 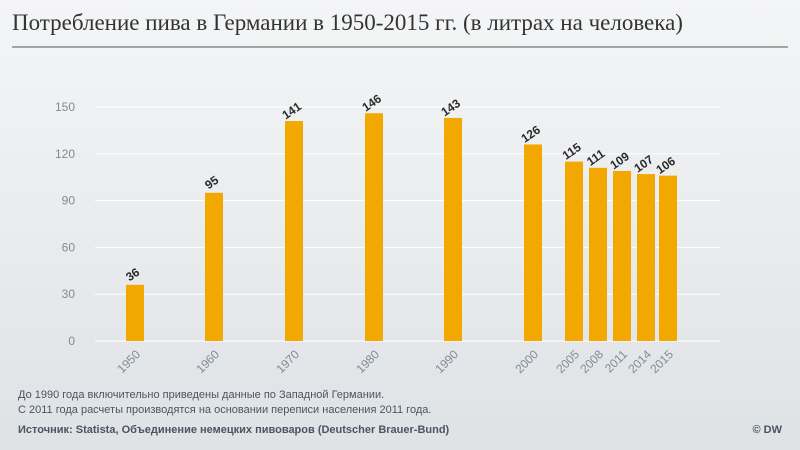 What do you see at coordinates (69, 247) in the screenshot?
I see `y-tick-label: 60` at bounding box center [69, 247].